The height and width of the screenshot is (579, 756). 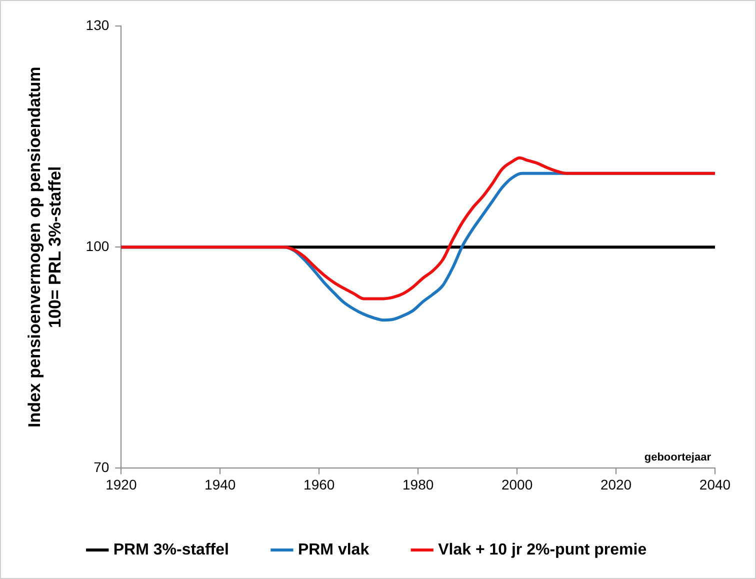 What do you see at coordinates (517, 484) in the screenshot?
I see `x-tick-label: 2000` at bounding box center [517, 484].